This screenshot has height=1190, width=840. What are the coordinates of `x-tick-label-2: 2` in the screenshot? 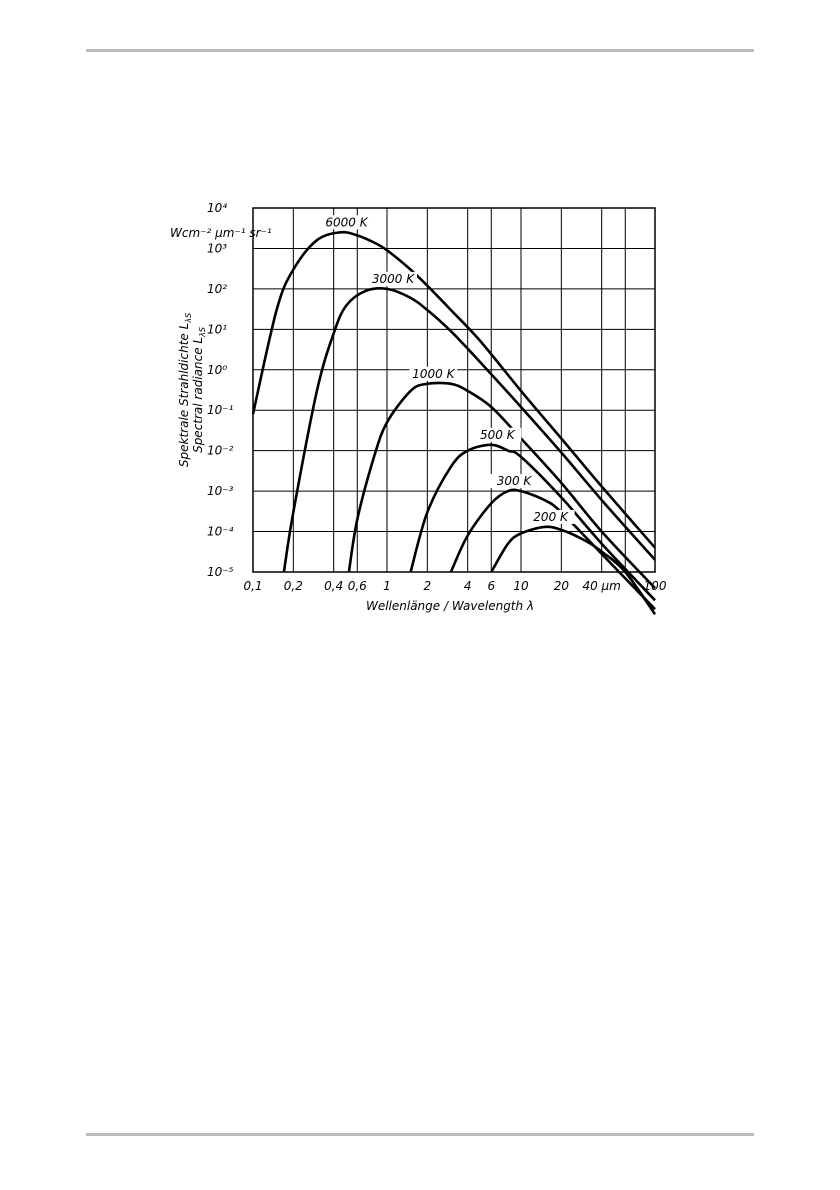 It's located at (428, 586).